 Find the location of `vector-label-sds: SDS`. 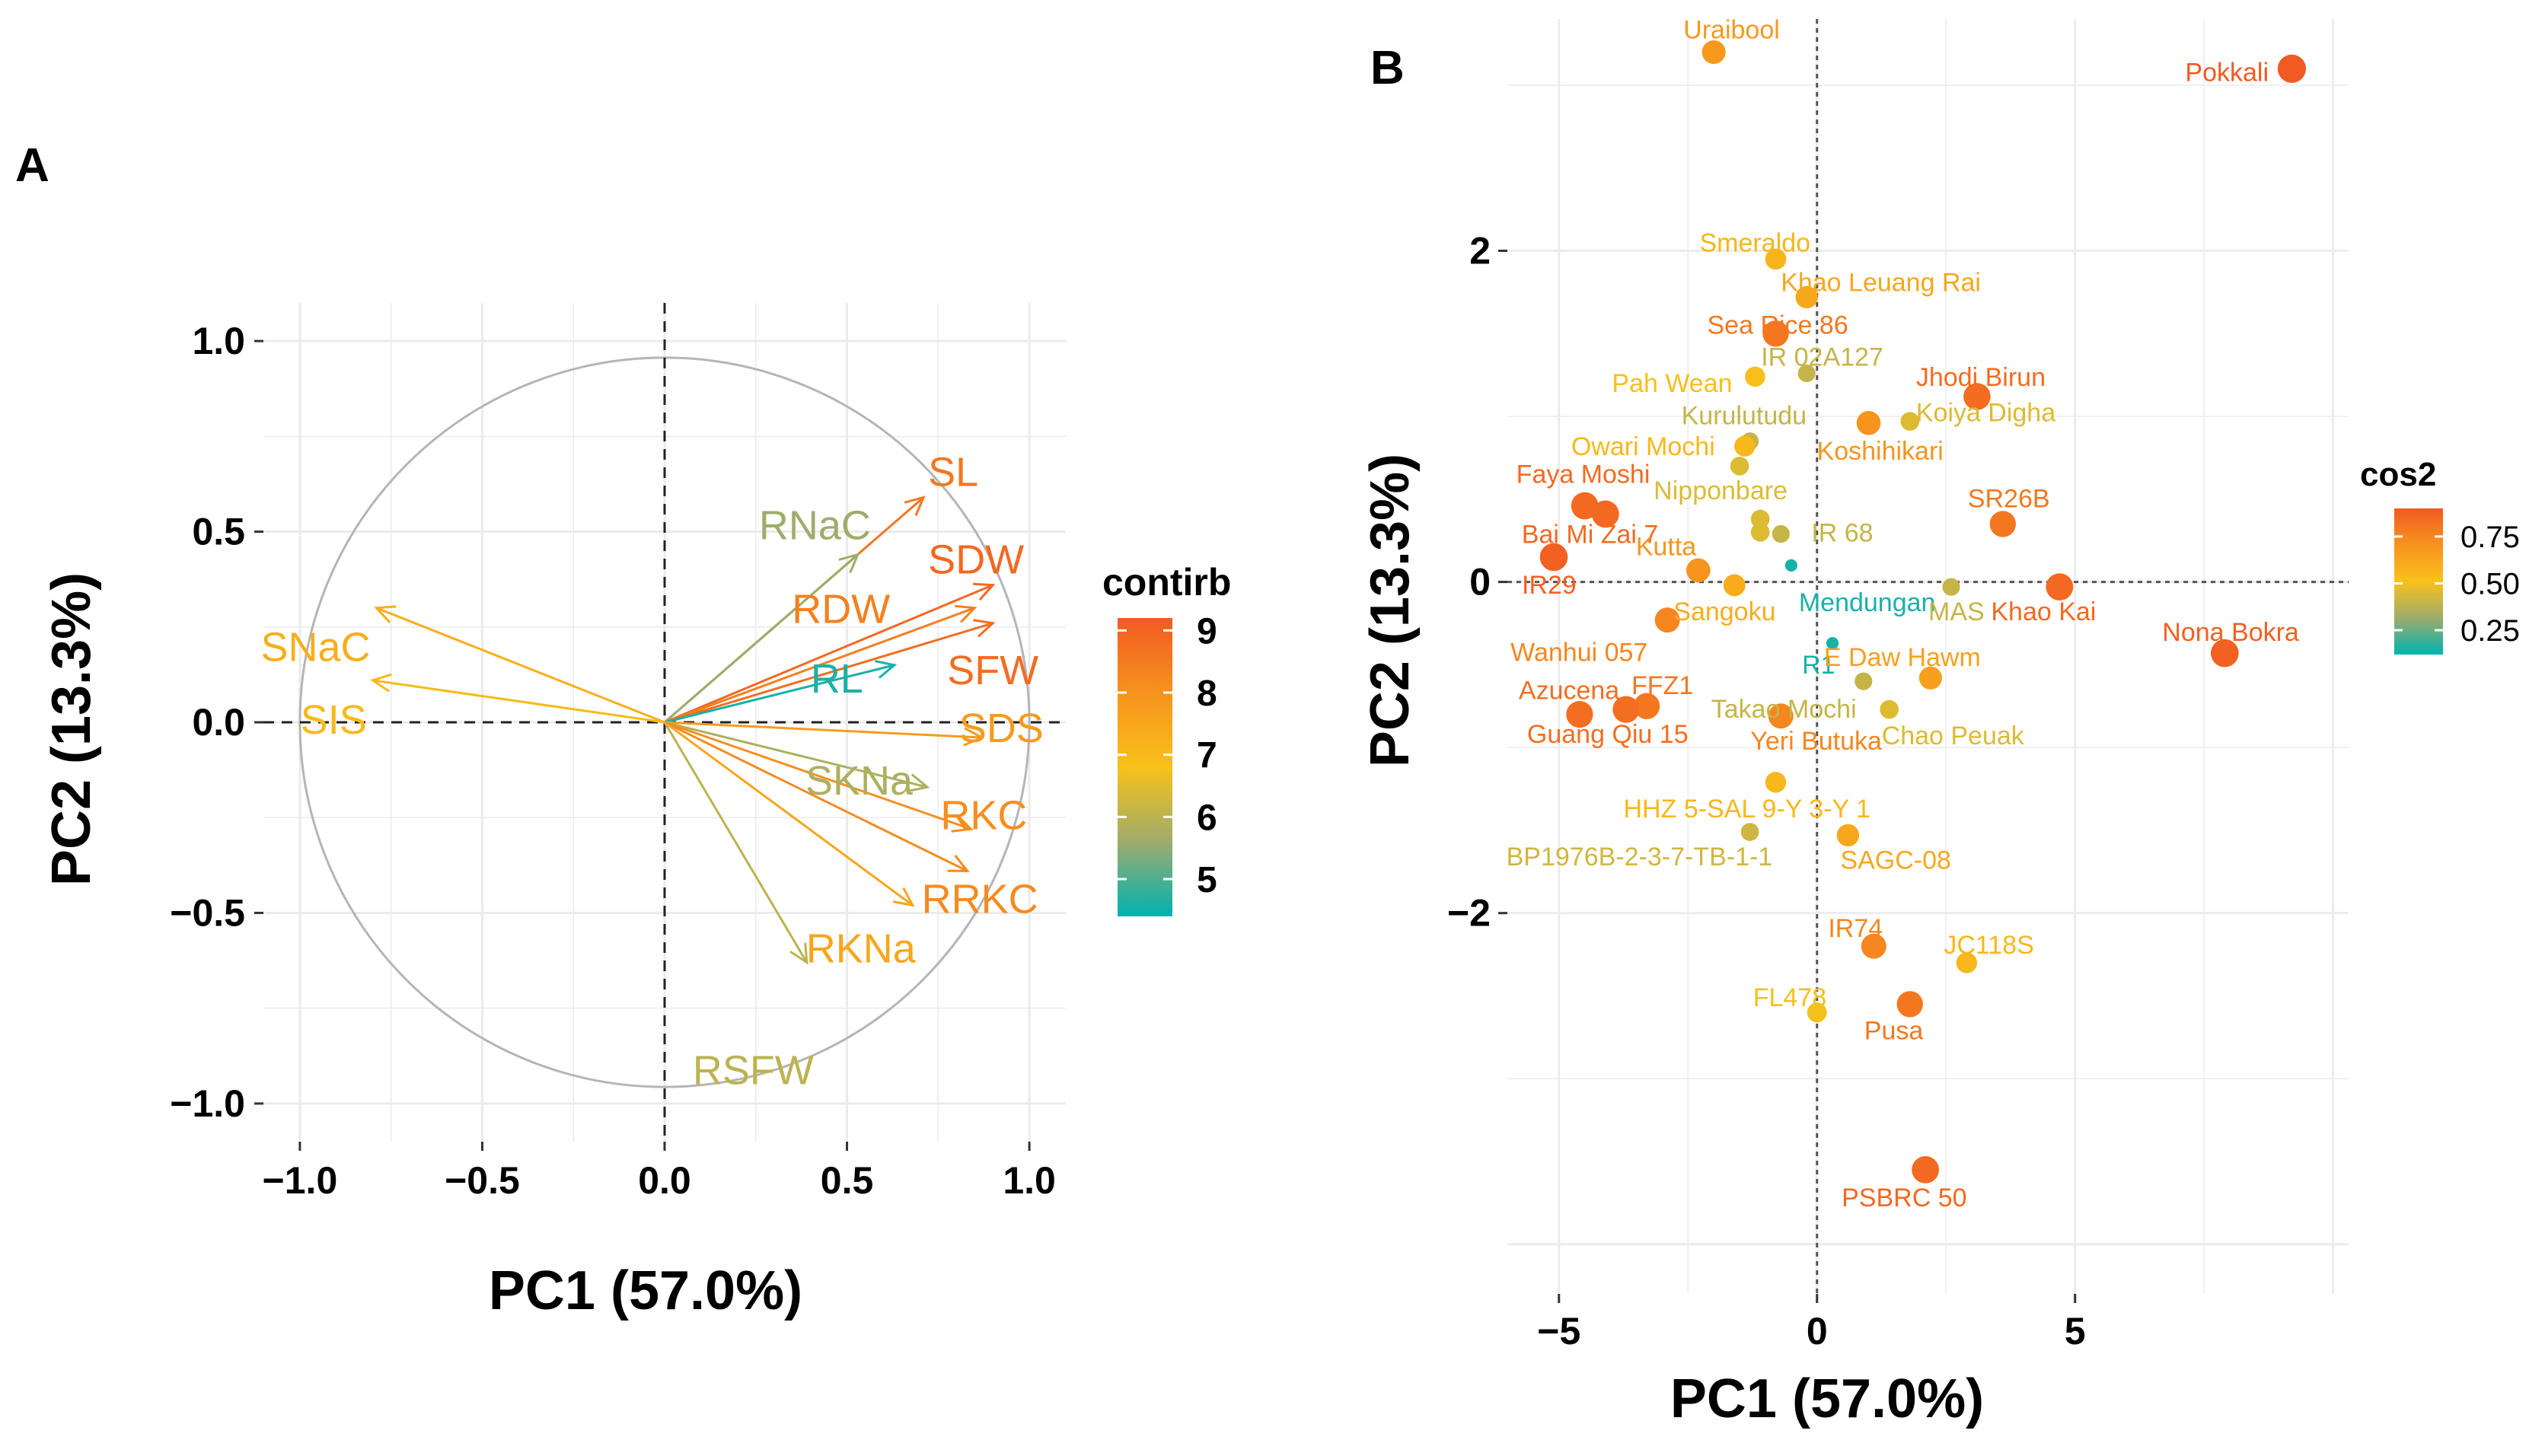

vector-label-sds: SDS is located at coordinates (1002, 728).